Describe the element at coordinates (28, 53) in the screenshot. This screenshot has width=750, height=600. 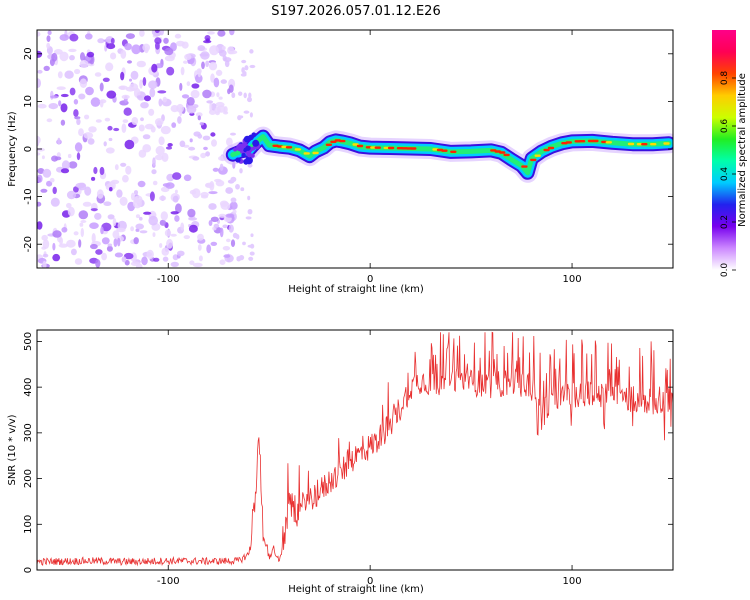
I see `y-tick-label: 20` at that location.